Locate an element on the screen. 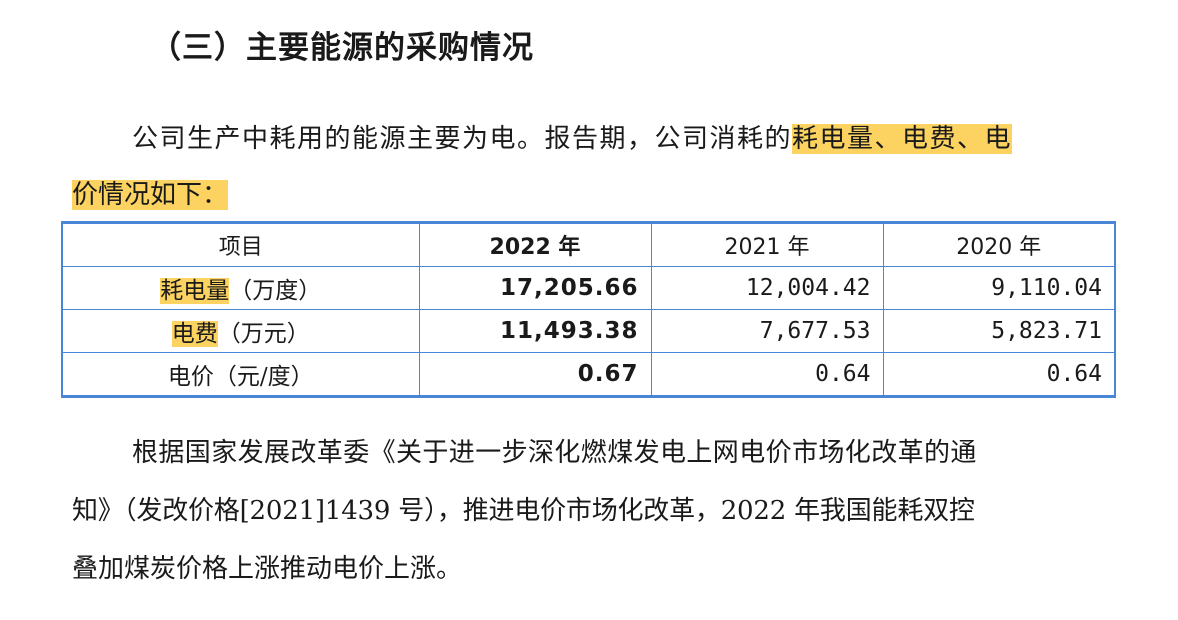  table-row: 耗电量（万度） 17,205.66 12,004.42 9,110.04 is located at coordinates (588, 288).